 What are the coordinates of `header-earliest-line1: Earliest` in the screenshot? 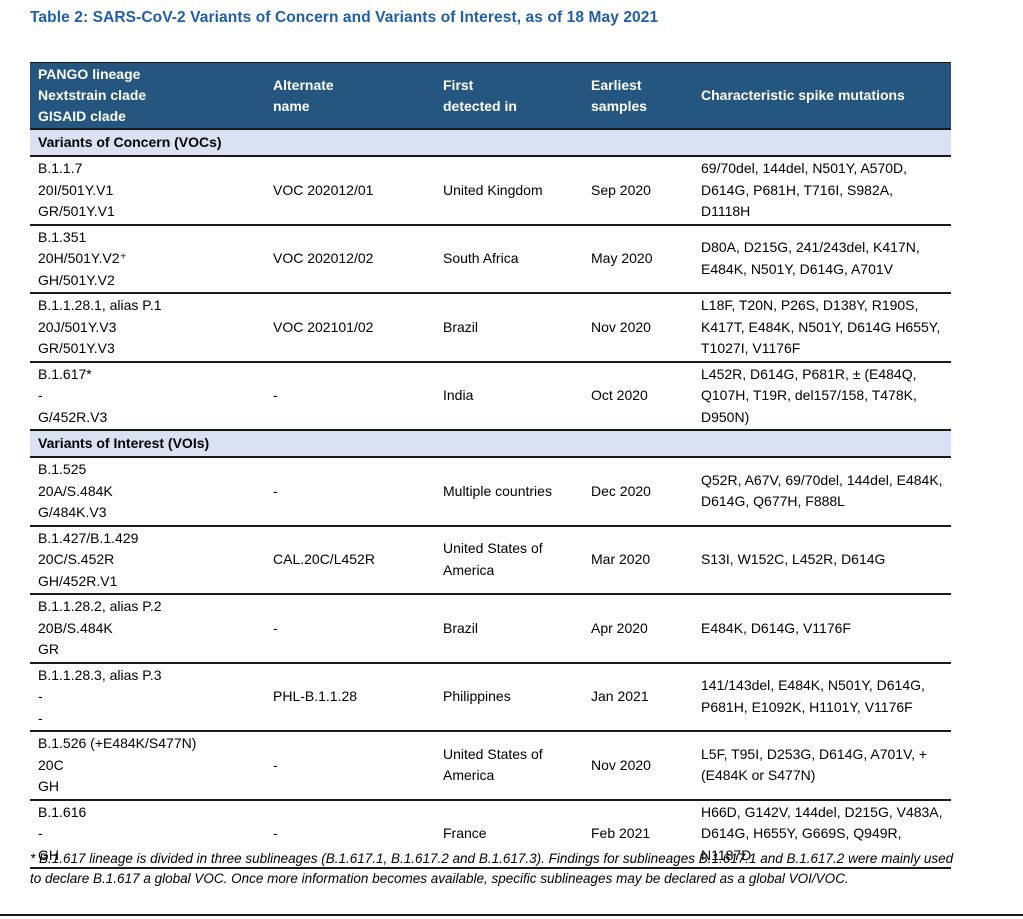 It's located at (616, 84).